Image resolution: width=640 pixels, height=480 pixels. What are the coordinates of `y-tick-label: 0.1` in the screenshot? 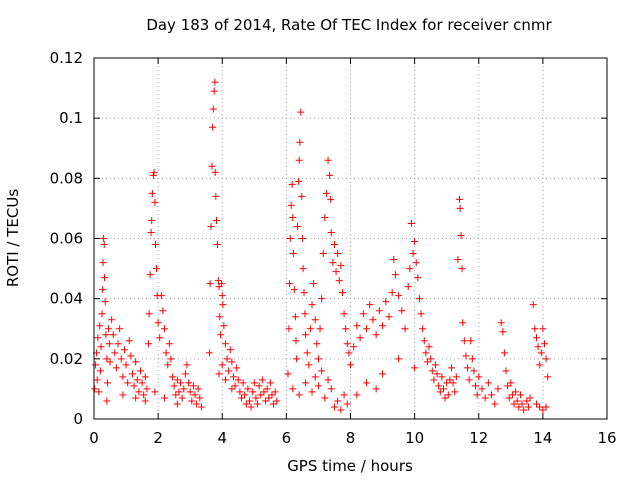 It's located at (71, 118).